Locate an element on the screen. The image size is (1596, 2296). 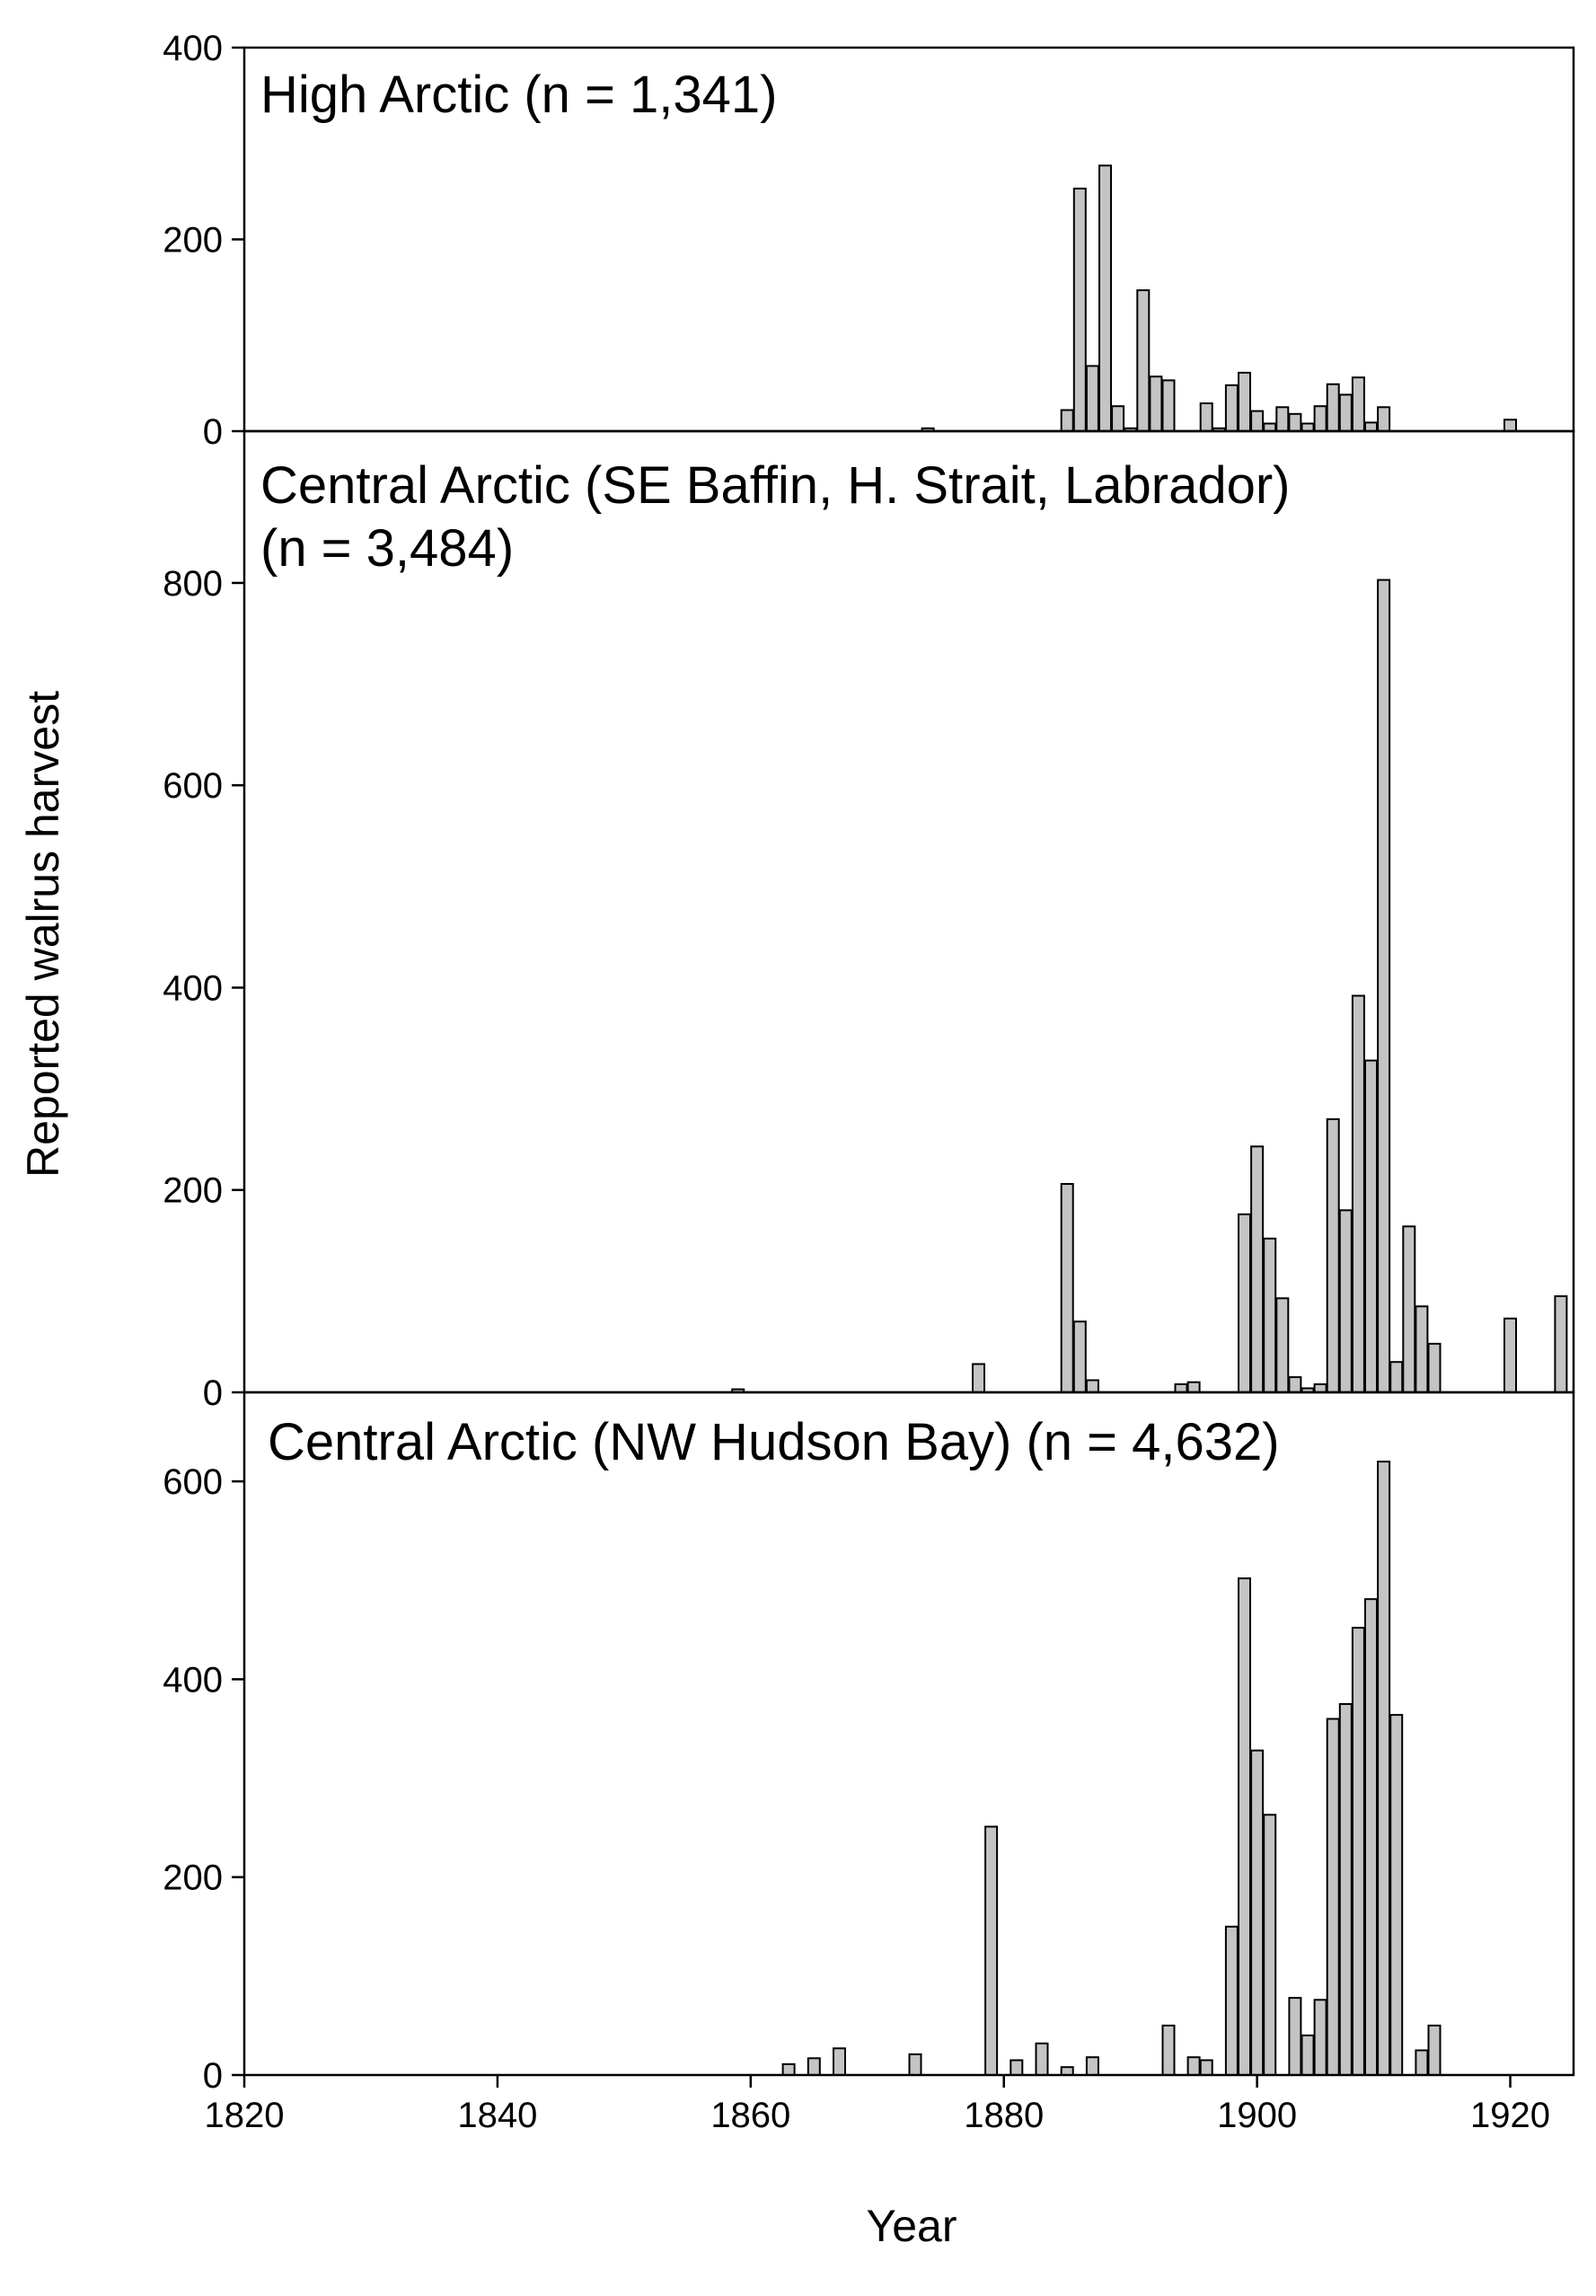
x-tick-label-1920: 1920 is located at coordinates (1510, 2116).